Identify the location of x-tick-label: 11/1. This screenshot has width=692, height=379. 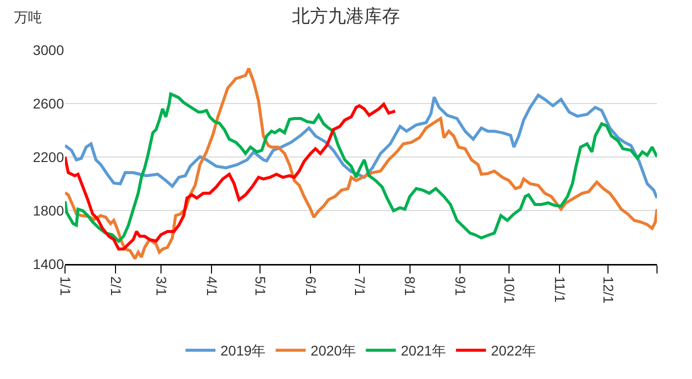
(560, 289).